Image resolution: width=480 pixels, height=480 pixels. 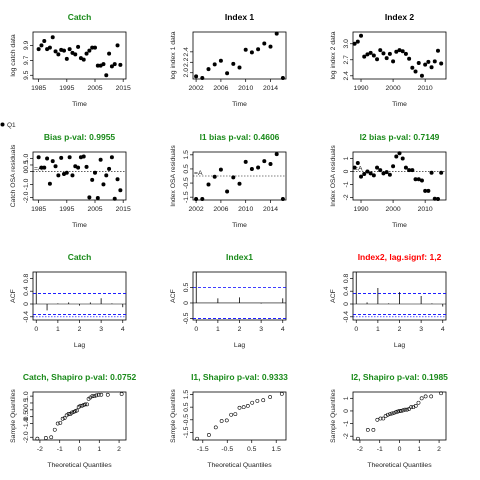 I want to click on panel-title: I1 bias p-val: 0.4606, so click(x=240, y=137).